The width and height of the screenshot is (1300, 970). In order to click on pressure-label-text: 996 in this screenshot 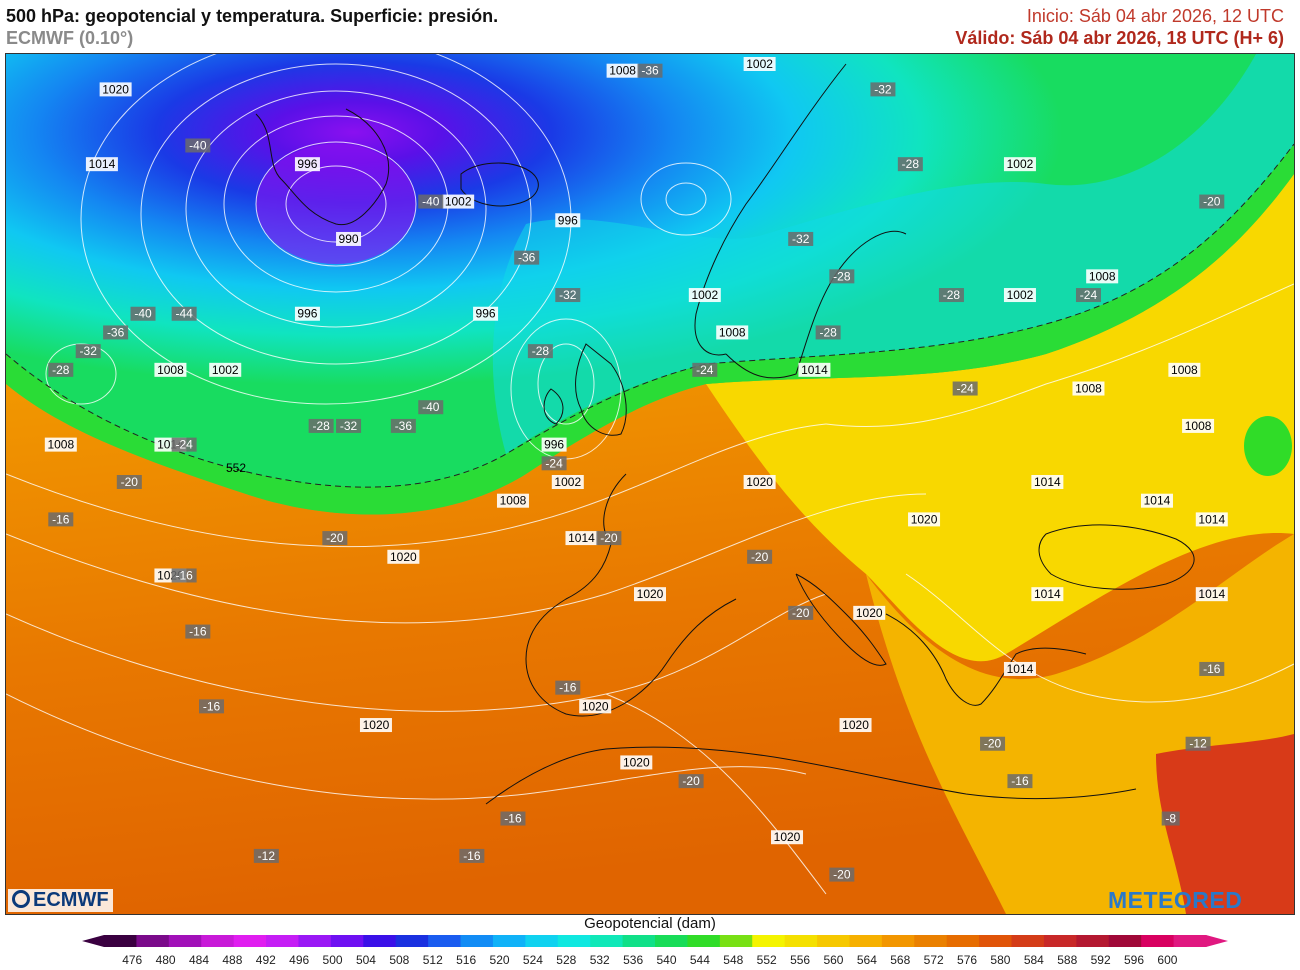, I will do `click(307, 314)`.